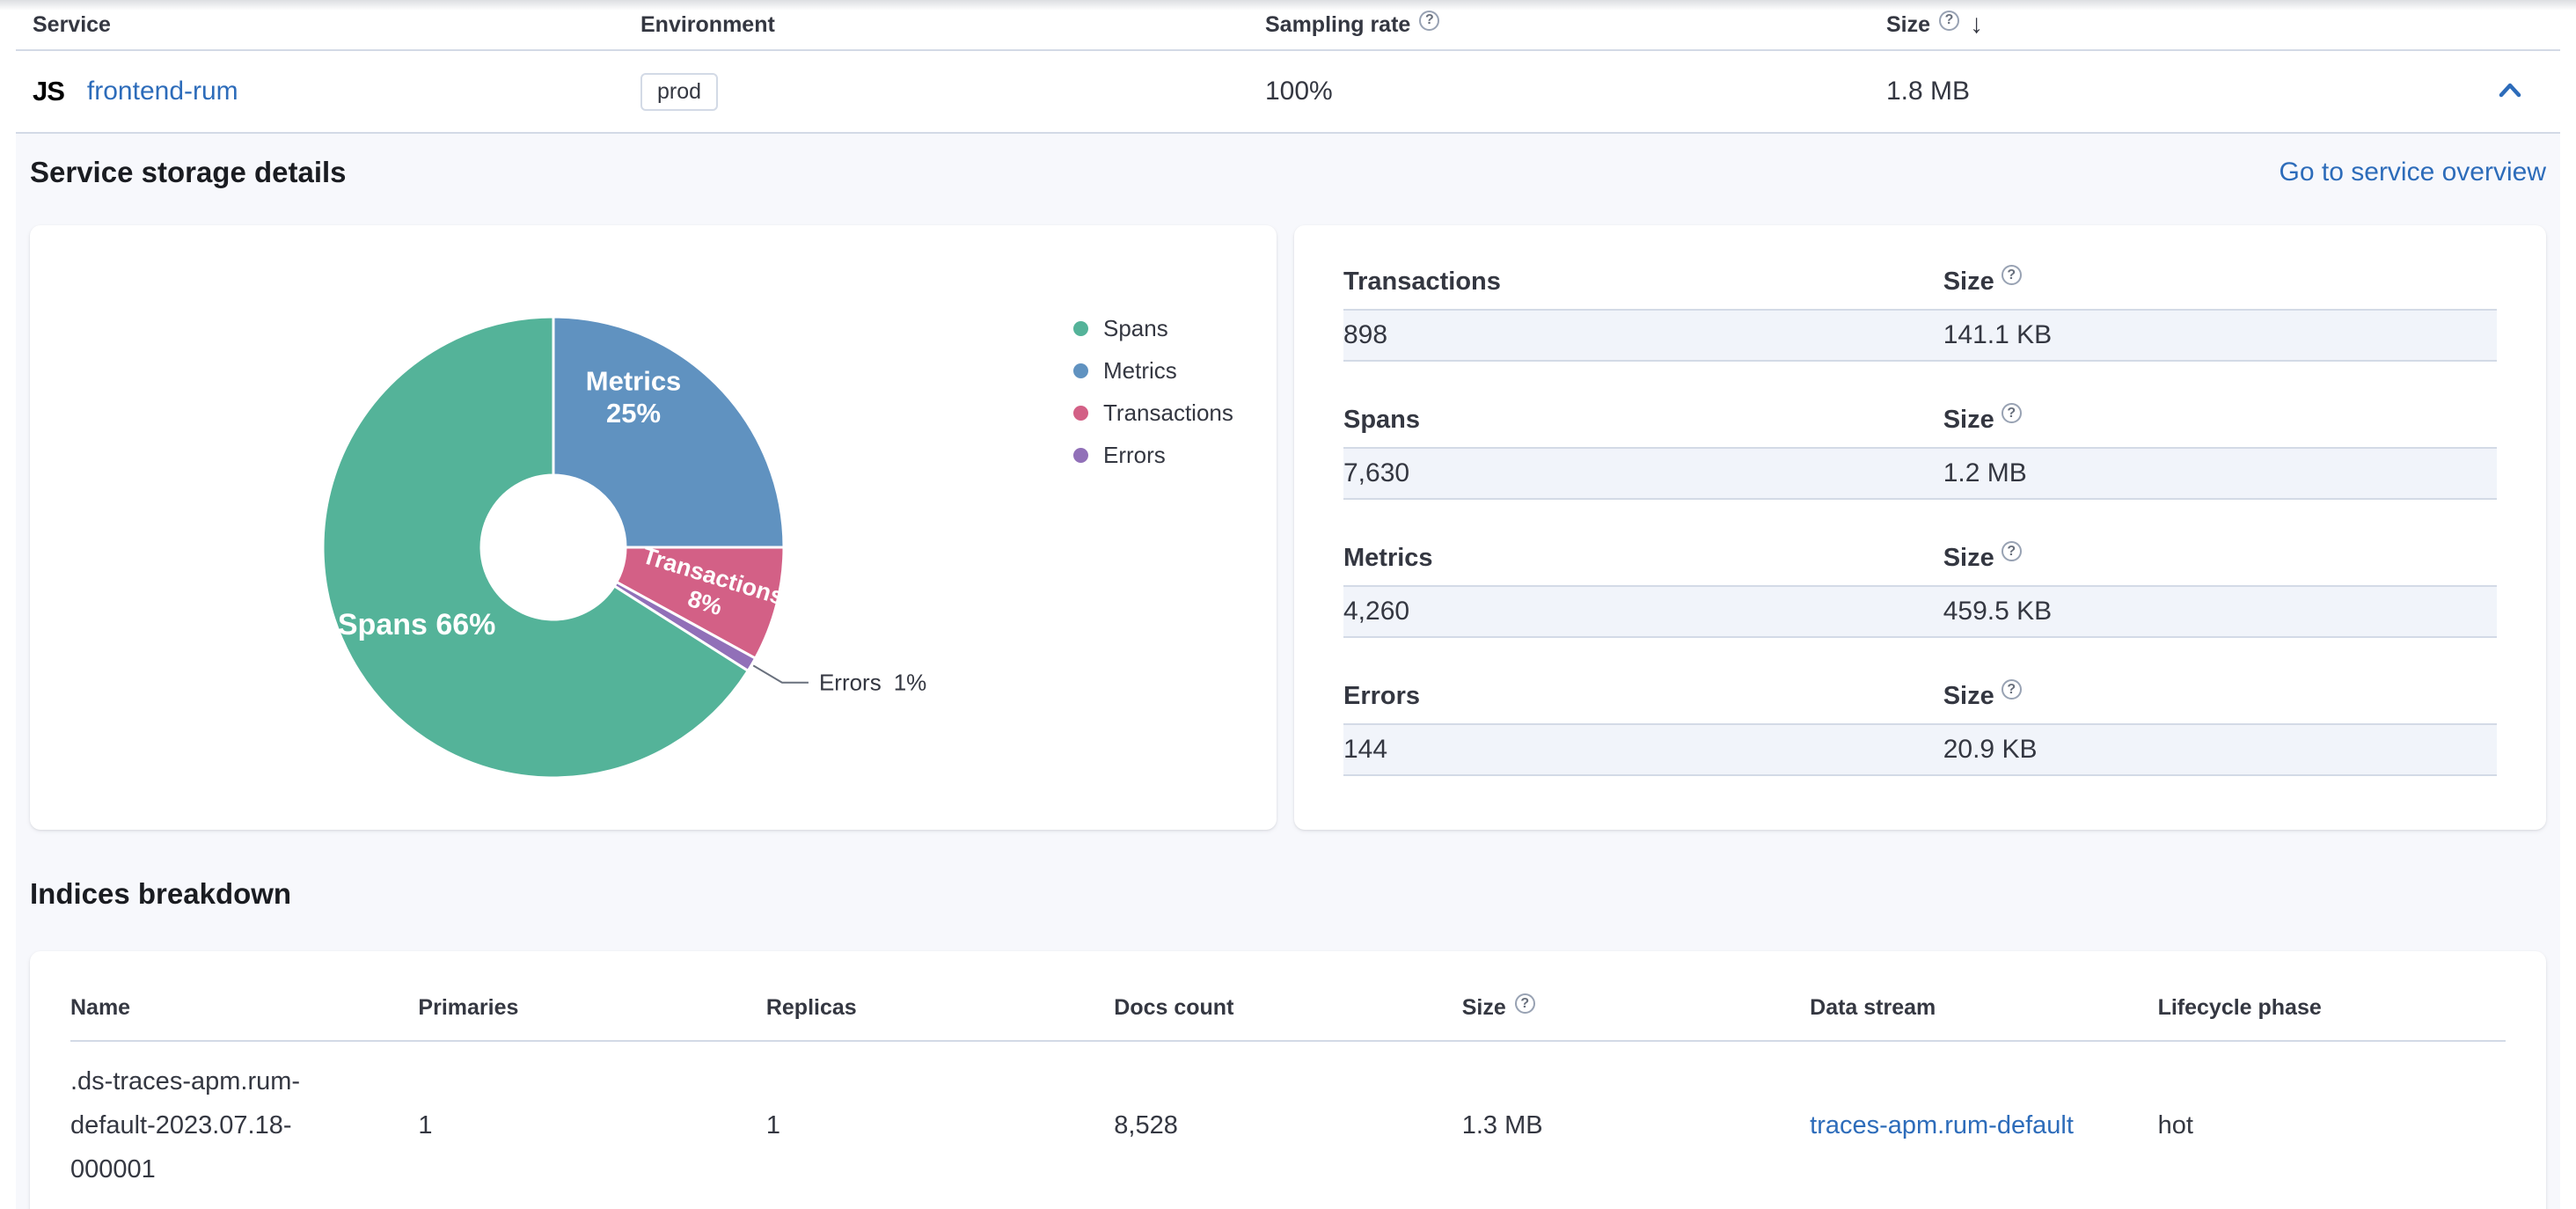 Image resolution: width=2576 pixels, height=1209 pixels. Describe the element at coordinates (2239, 1007) in the screenshot. I see `column-header-lifecycle-phase: Lifecycle phase` at that location.